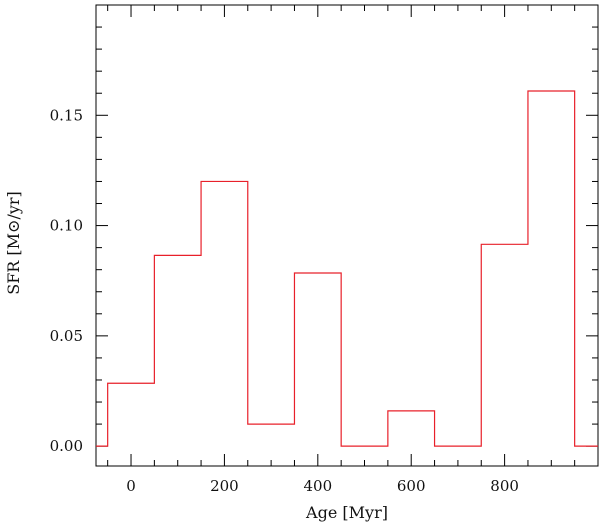  What do you see at coordinates (224, 486) in the screenshot?
I see `x-tick-label: 200` at bounding box center [224, 486].